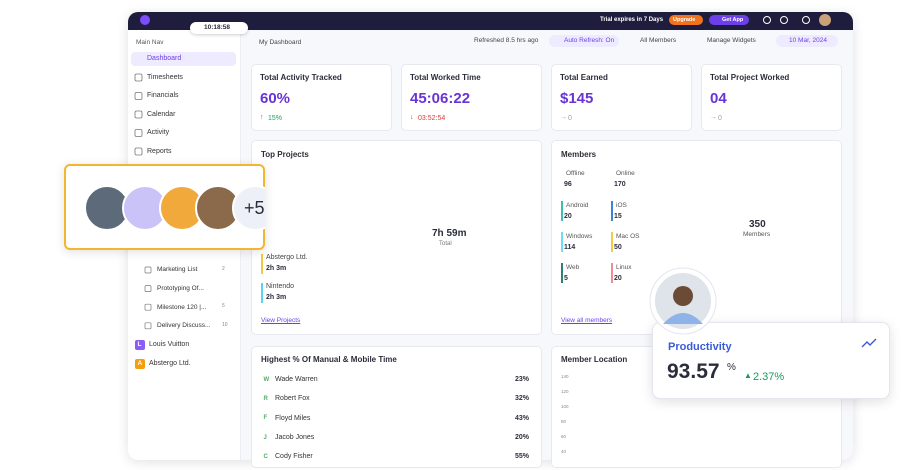  Describe the element at coordinates (276, 298) in the screenshot. I see `project-time: 2h 3m` at that location.